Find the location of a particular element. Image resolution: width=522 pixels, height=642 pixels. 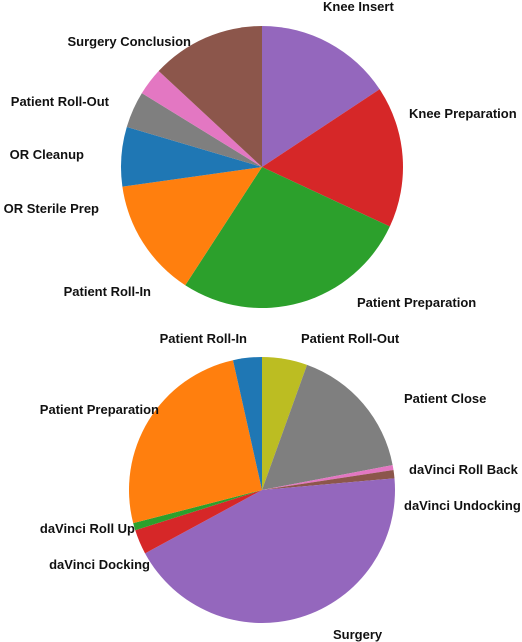

pie-slice-davinci-undocking is located at coordinates (328, 480).